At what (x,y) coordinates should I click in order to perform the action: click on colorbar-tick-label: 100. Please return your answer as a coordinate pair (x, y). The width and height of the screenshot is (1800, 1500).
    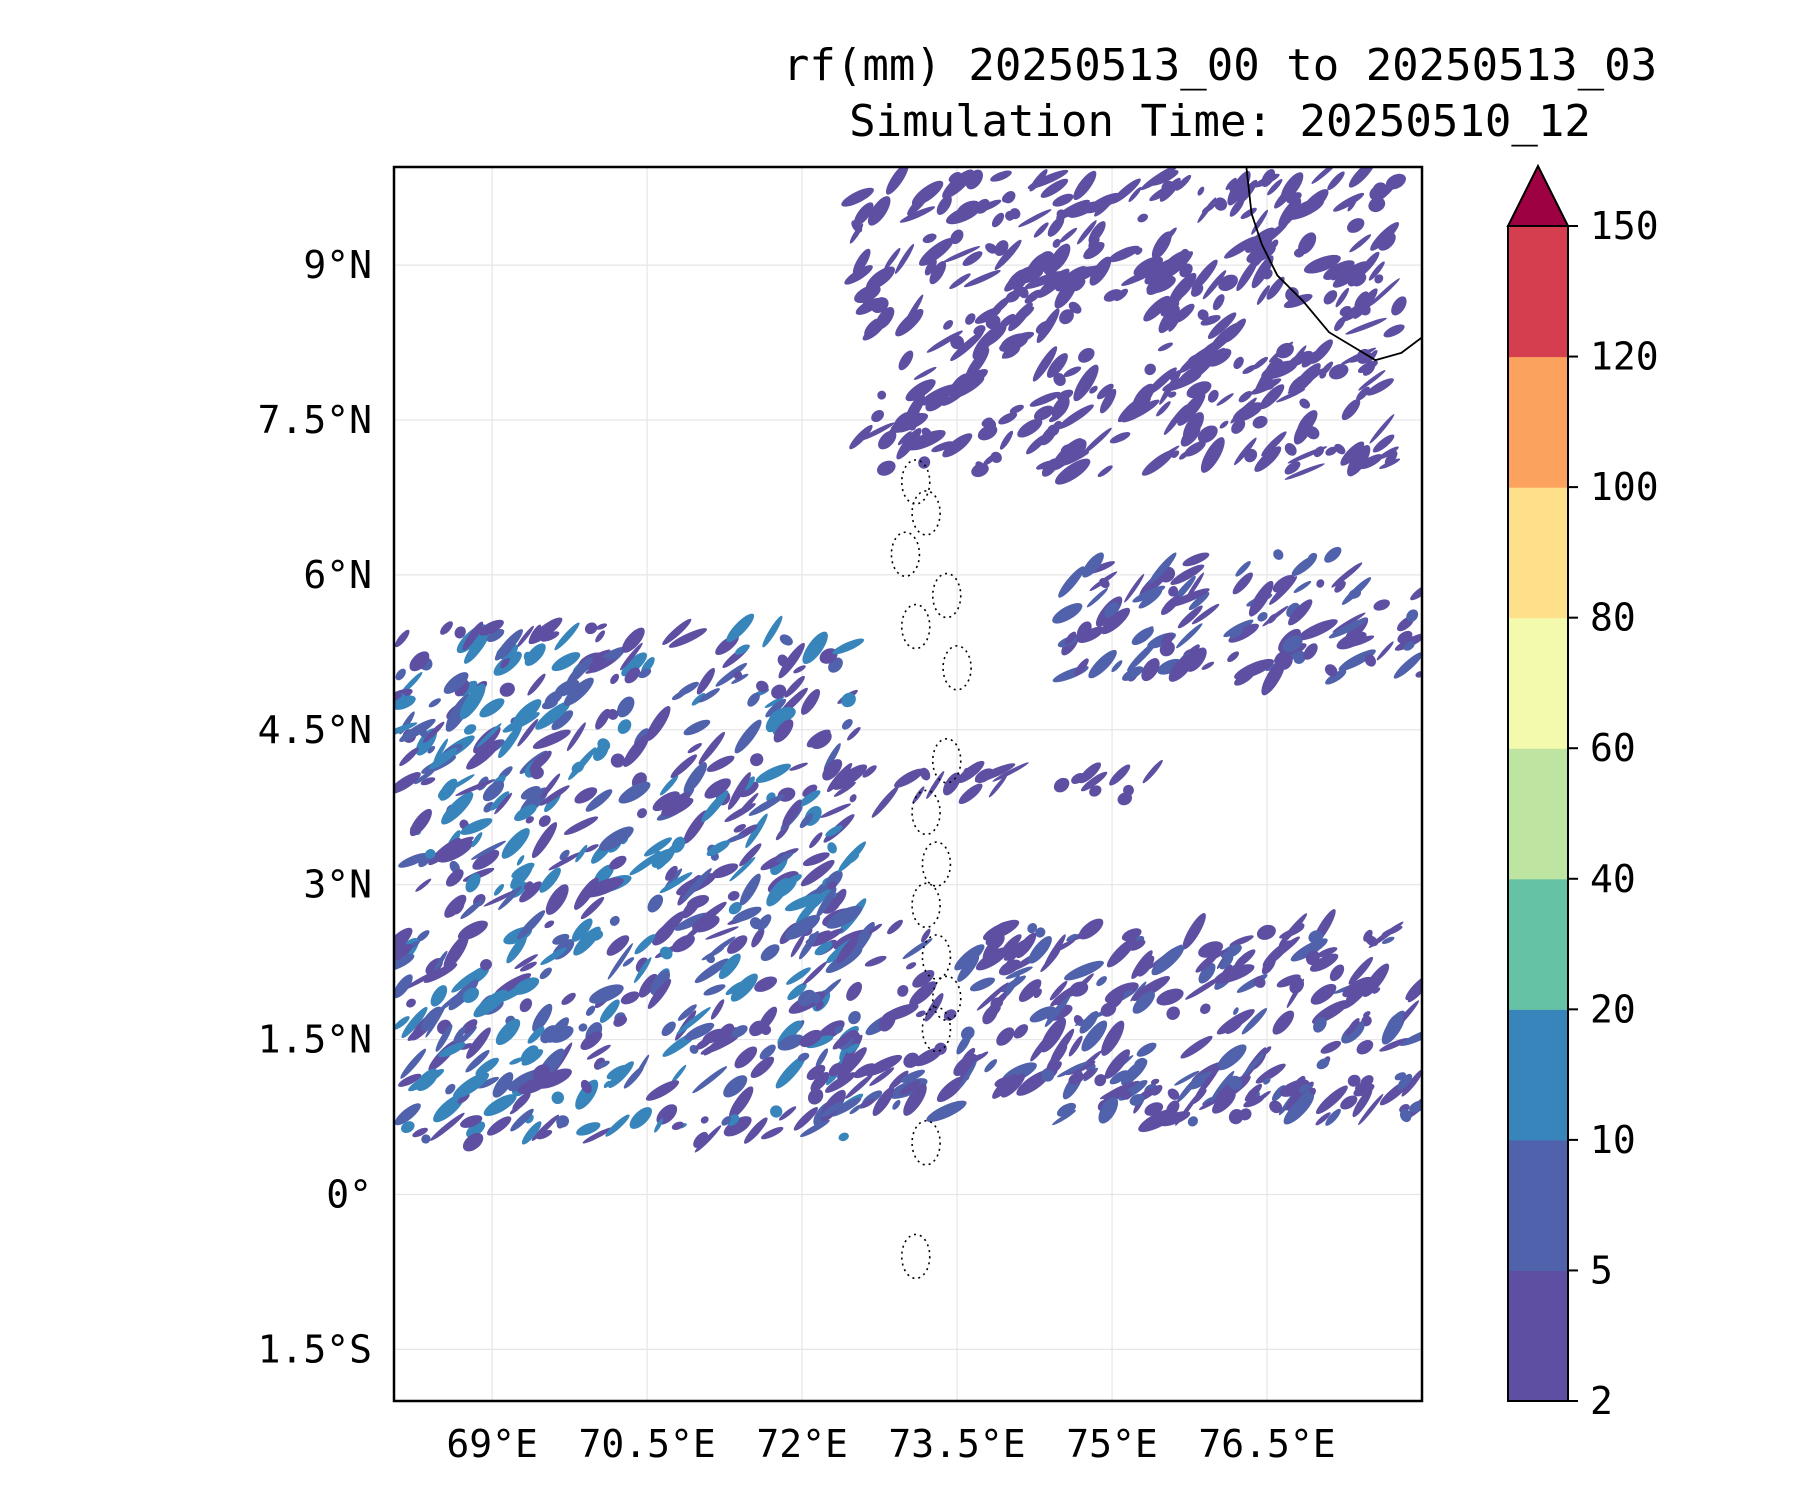
    Looking at the image, I should click on (1624, 487).